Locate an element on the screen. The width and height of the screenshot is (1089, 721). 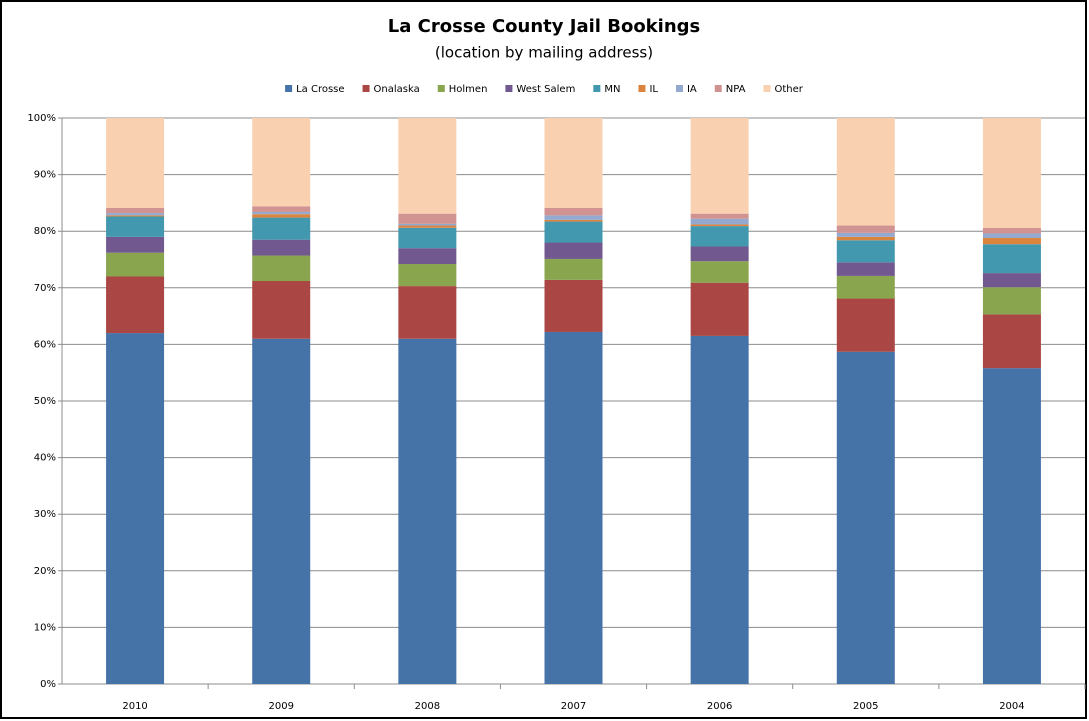
x-tick-label: 2008 is located at coordinates (427, 706).